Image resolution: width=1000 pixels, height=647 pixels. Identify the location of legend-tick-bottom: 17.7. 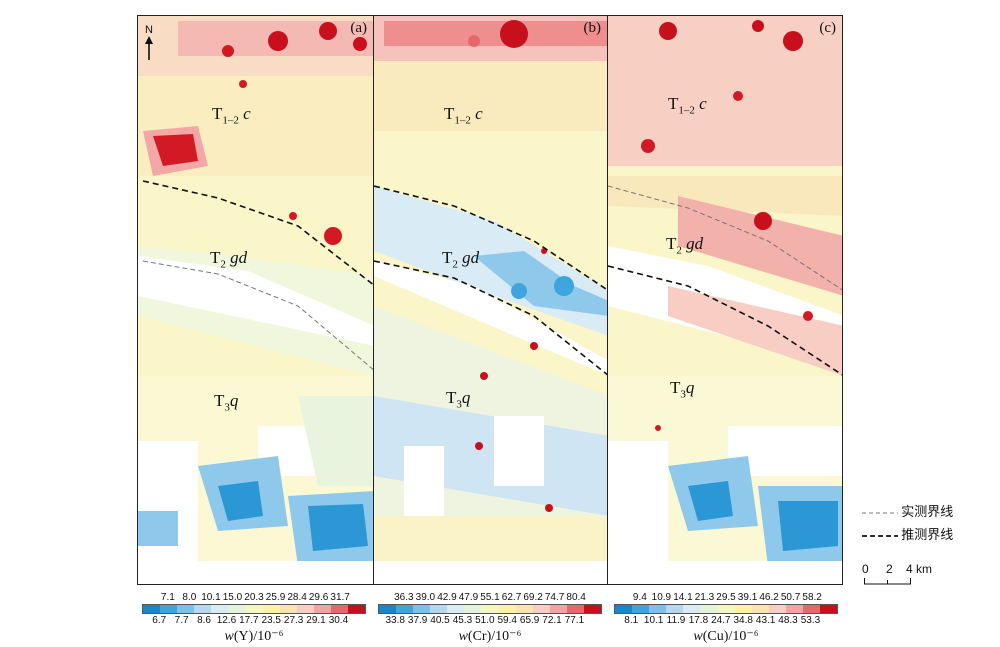
(249, 620).